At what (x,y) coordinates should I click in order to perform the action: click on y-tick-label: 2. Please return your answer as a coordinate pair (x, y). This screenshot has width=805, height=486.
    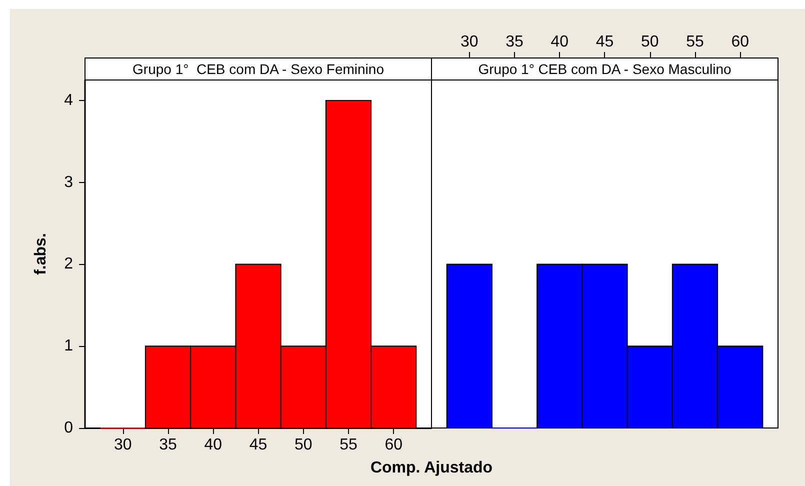
    Looking at the image, I should click on (69, 264).